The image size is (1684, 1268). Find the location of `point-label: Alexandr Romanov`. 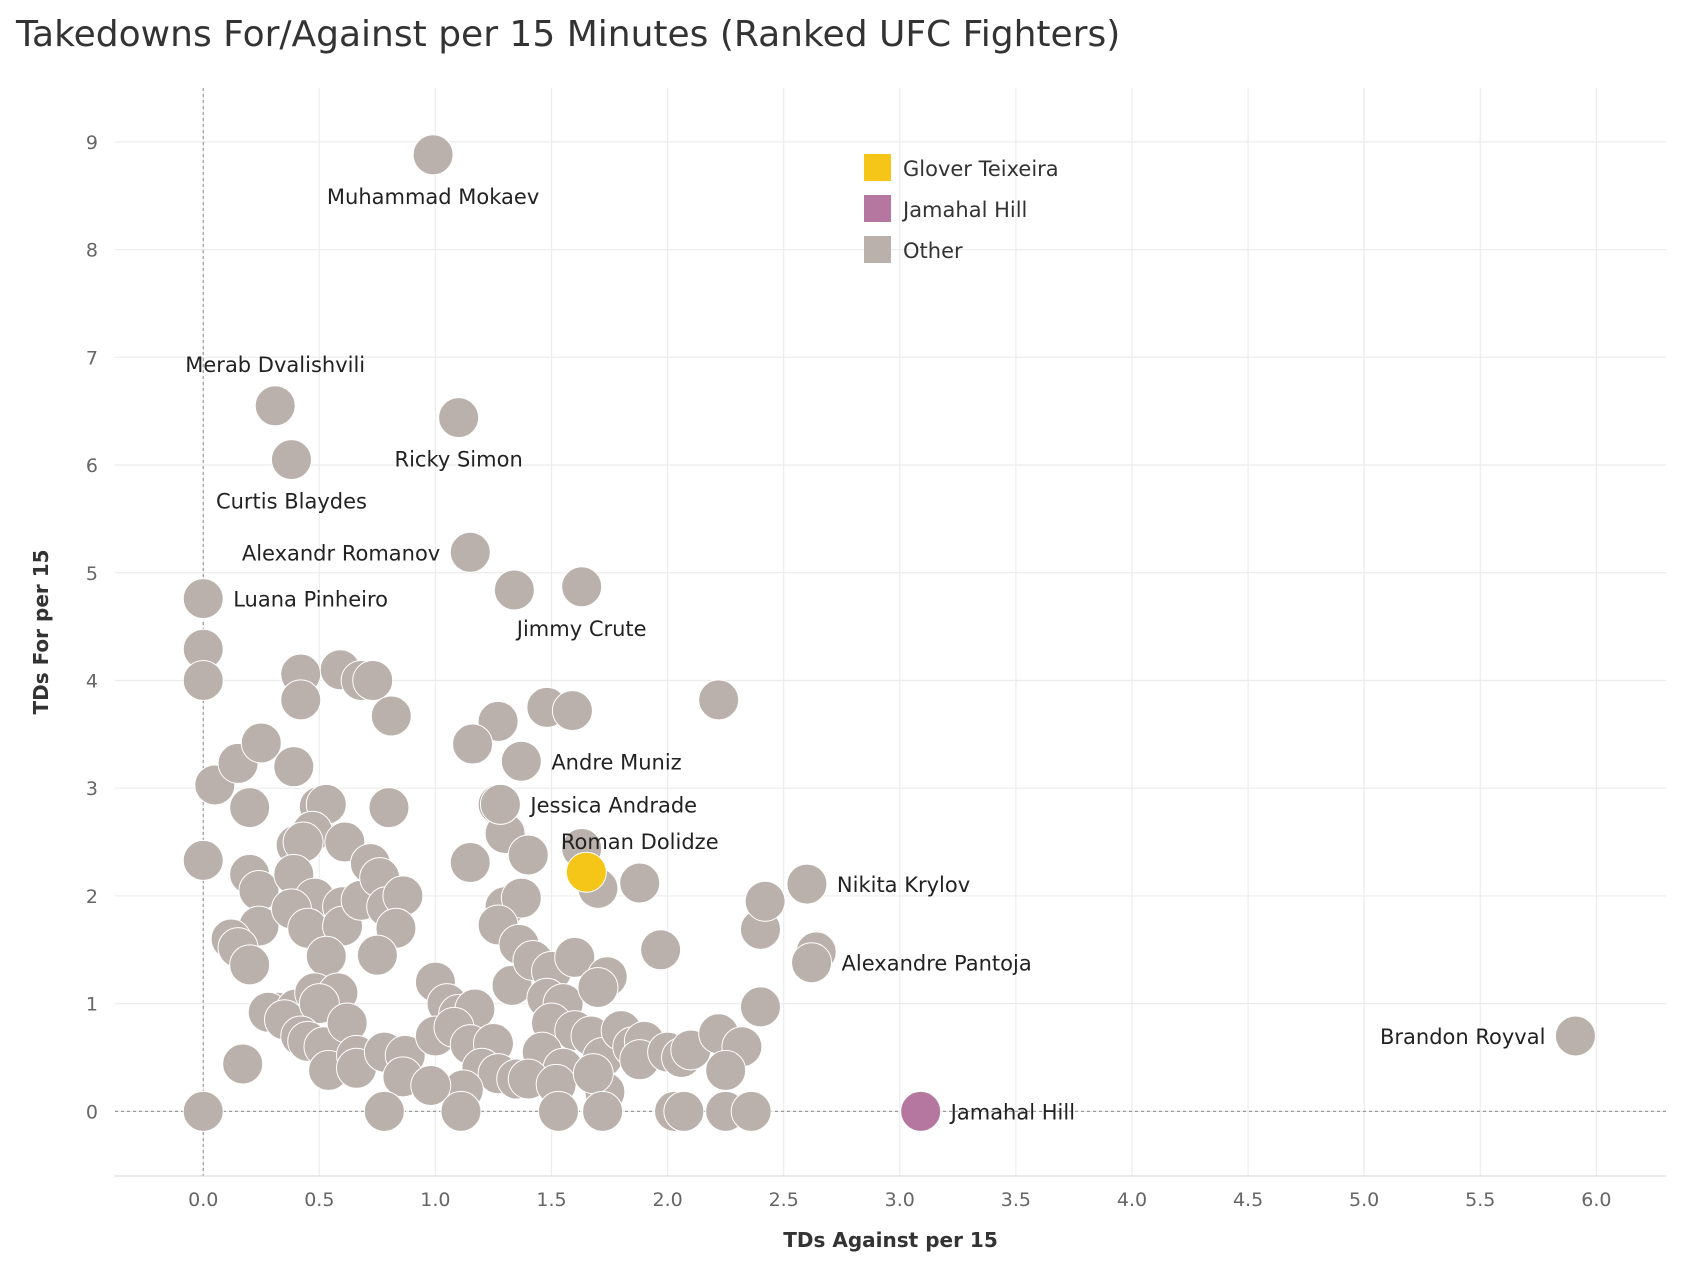

point-label: Alexandr Romanov is located at coordinates (341, 553).